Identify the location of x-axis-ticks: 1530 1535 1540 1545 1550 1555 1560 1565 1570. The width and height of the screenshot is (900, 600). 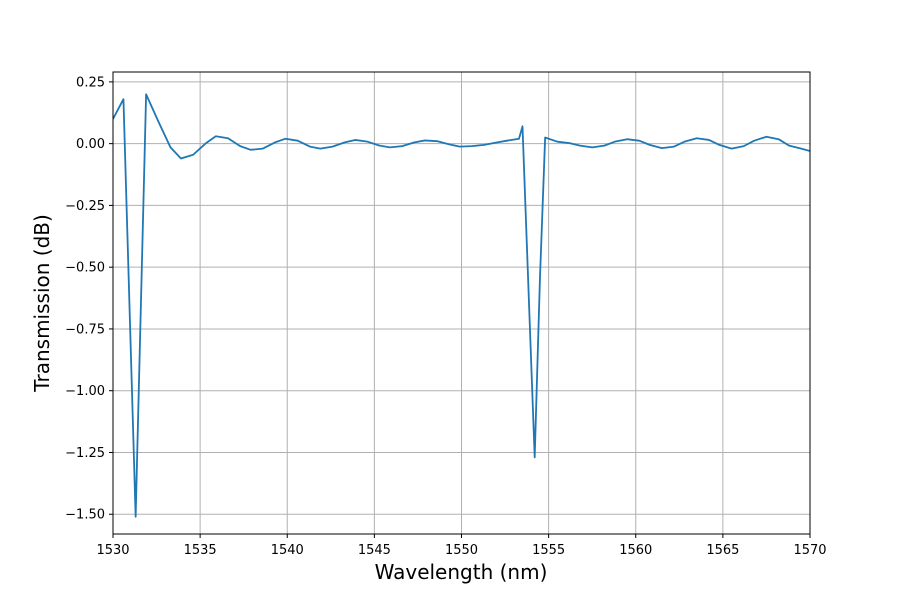
(461, 546).